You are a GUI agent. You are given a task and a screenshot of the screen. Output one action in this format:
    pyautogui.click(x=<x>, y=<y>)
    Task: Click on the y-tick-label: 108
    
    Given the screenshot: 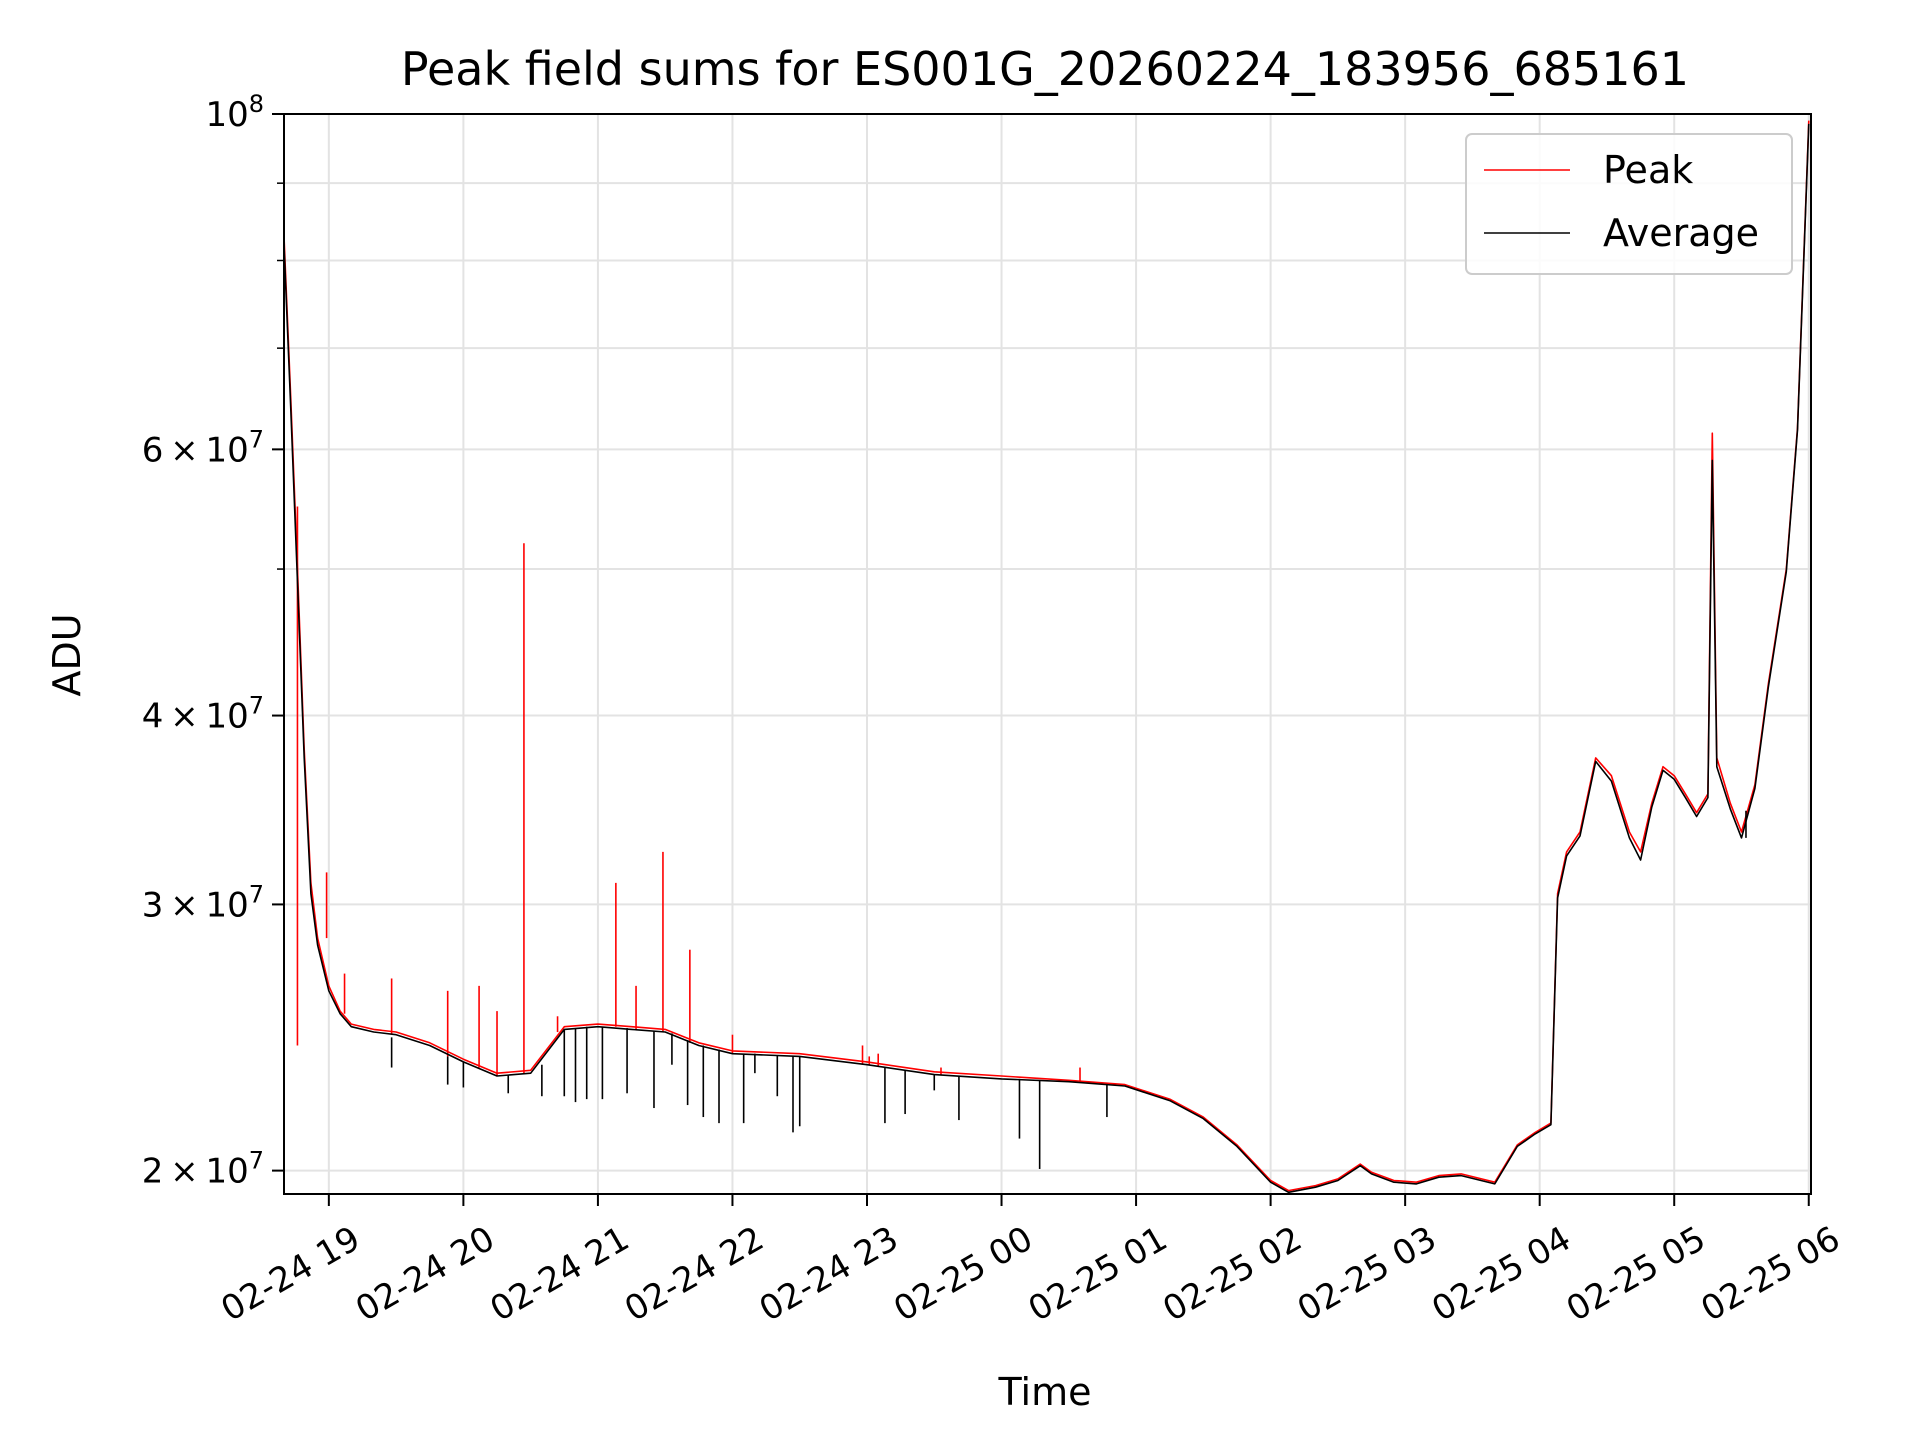 What is the action you would take?
    pyautogui.click(x=234, y=112)
    